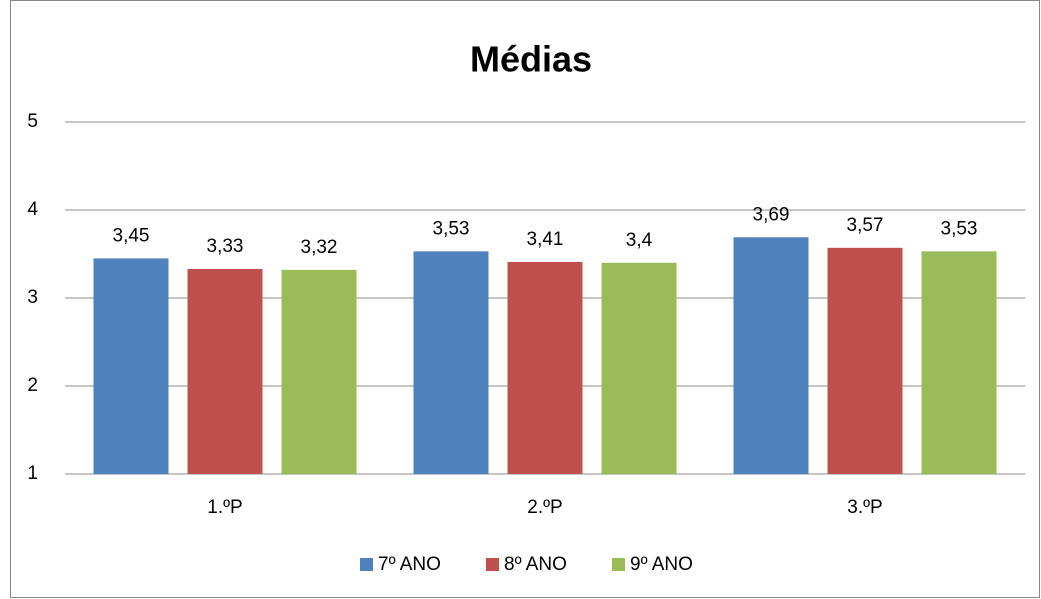 Image resolution: width=1041 pixels, height=599 pixels. What do you see at coordinates (661, 564) in the screenshot?
I see `legend-label: 9º ANO` at bounding box center [661, 564].